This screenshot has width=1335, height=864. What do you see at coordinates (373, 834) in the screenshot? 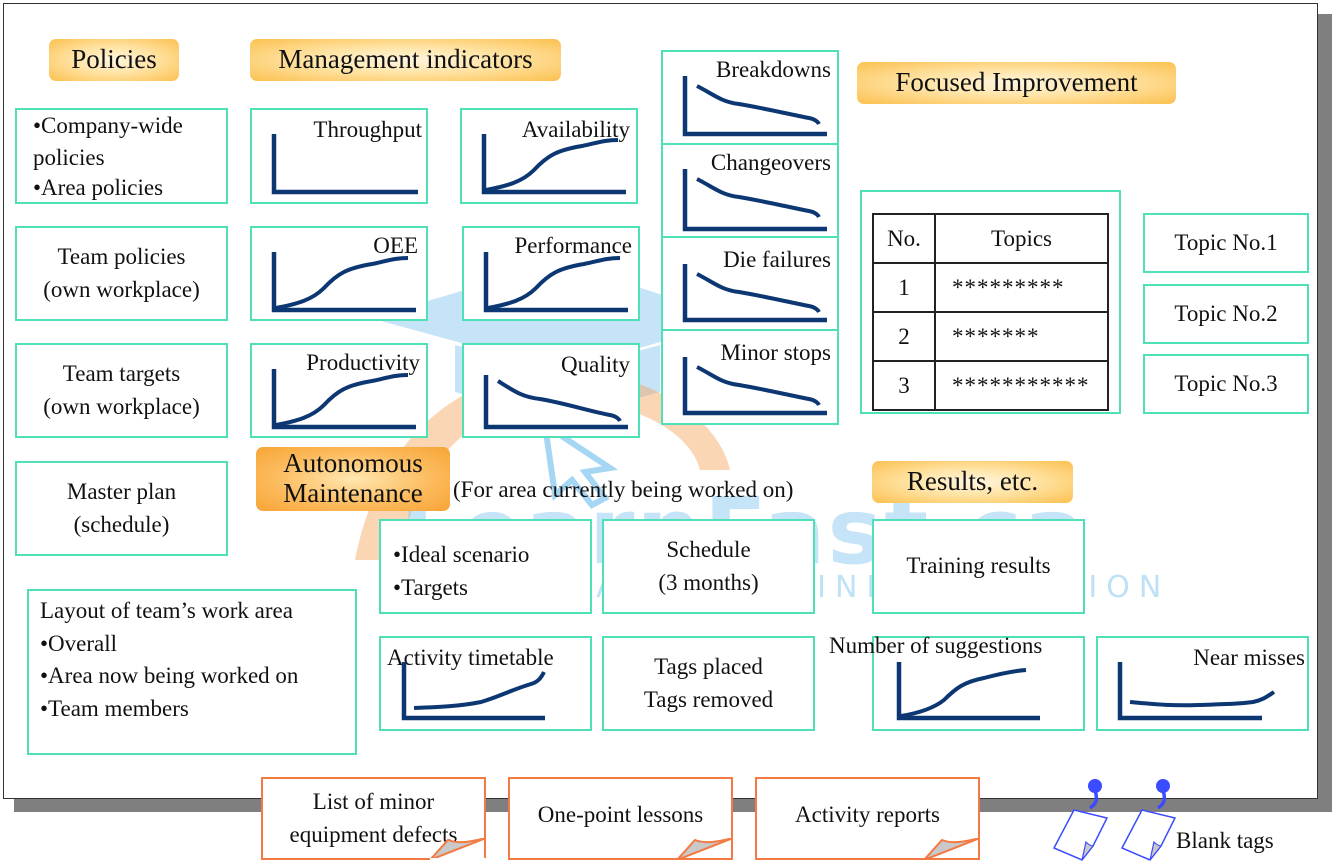
I see `note-line: equipment defects` at bounding box center [373, 834].